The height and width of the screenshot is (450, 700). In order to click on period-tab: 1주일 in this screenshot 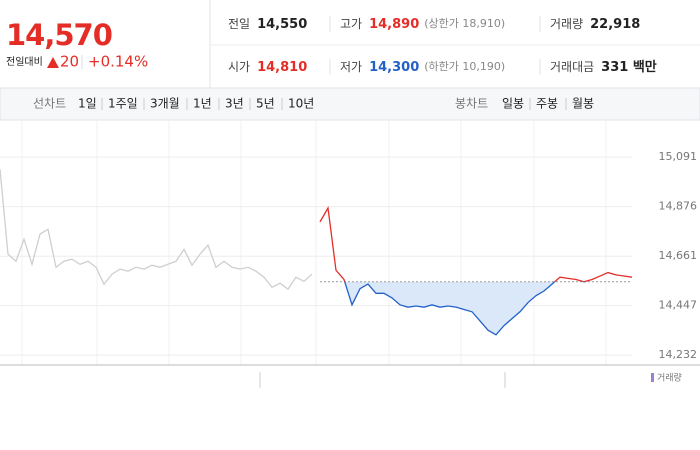, I will do `click(123, 104)`.